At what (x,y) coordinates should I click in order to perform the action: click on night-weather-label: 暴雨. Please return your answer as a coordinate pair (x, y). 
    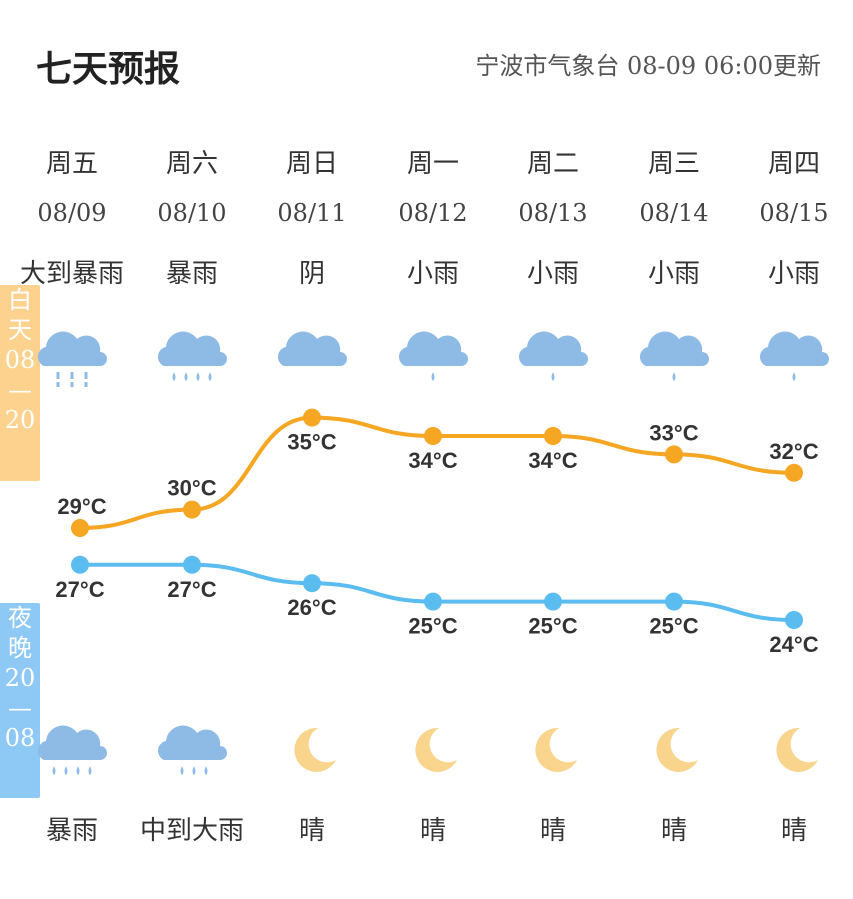
    Looking at the image, I should click on (71, 831).